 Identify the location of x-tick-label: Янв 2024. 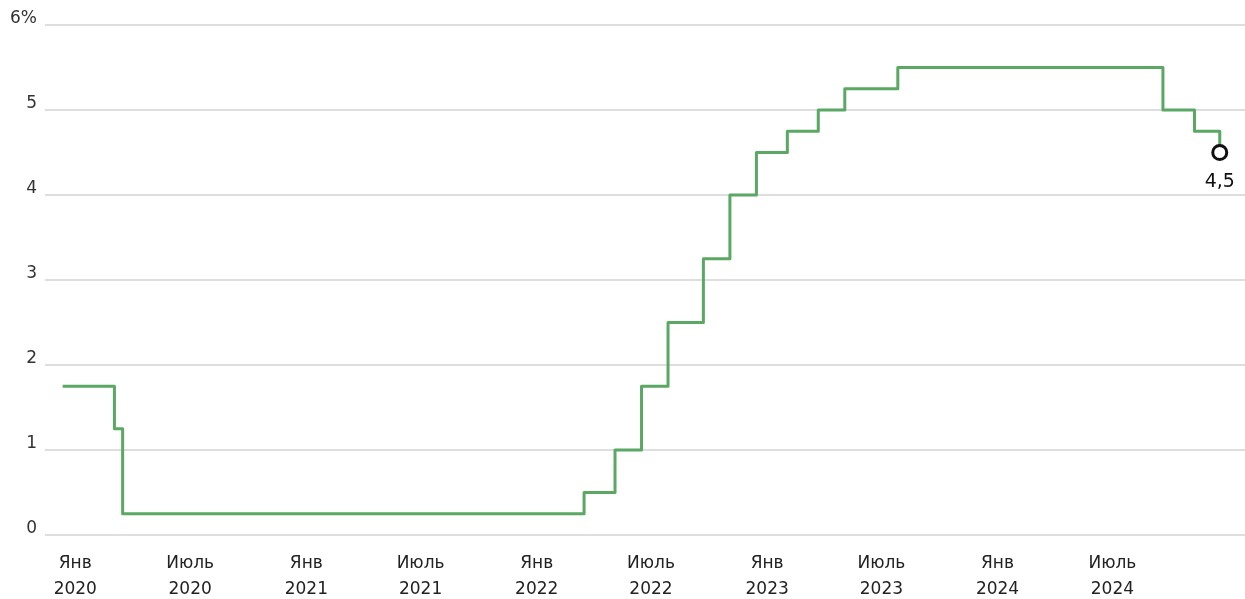
(997, 575).